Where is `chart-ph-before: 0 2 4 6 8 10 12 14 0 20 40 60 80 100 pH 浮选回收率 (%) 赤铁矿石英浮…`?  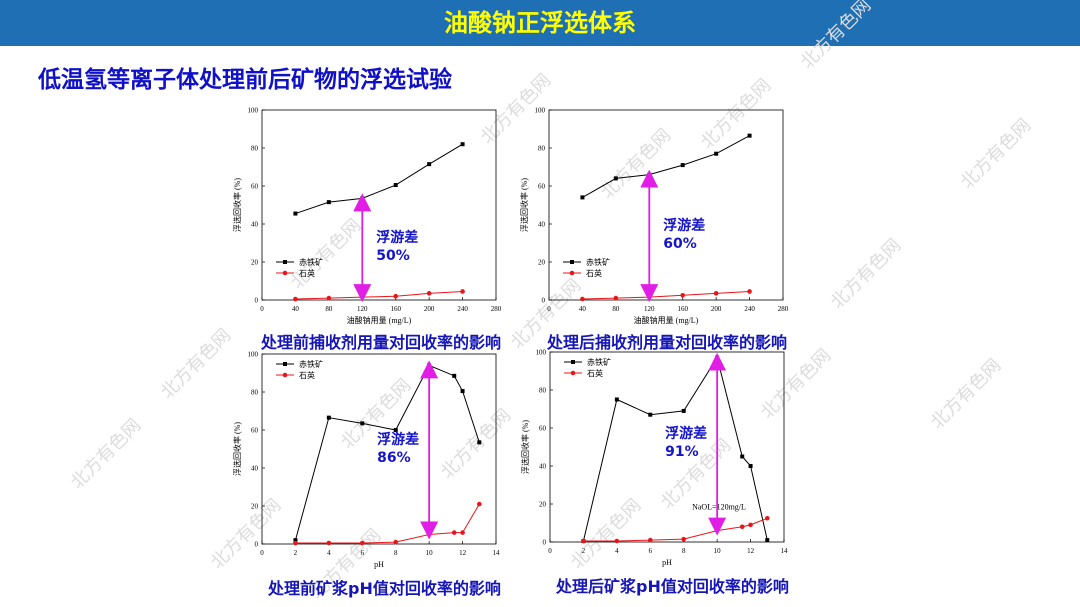 chart-ph-before: 0 2 4 6 8 10 12 14 0 20 40 60 80 100 pH 浮选回收率 (%) 赤铁矿石英浮… is located at coordinates (366, 460).